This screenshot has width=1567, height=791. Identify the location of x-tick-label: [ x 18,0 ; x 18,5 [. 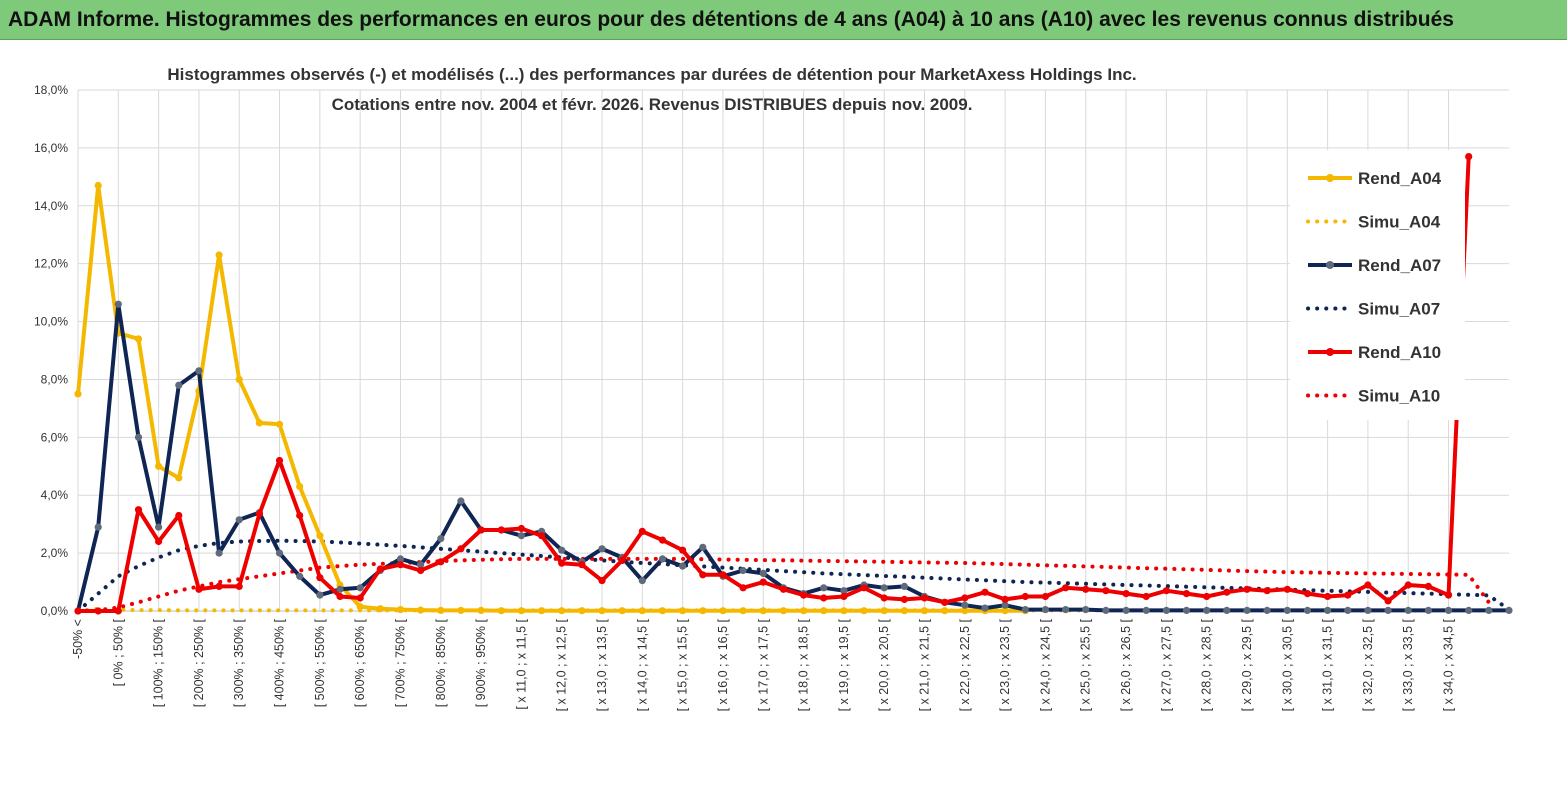
(804, 664).